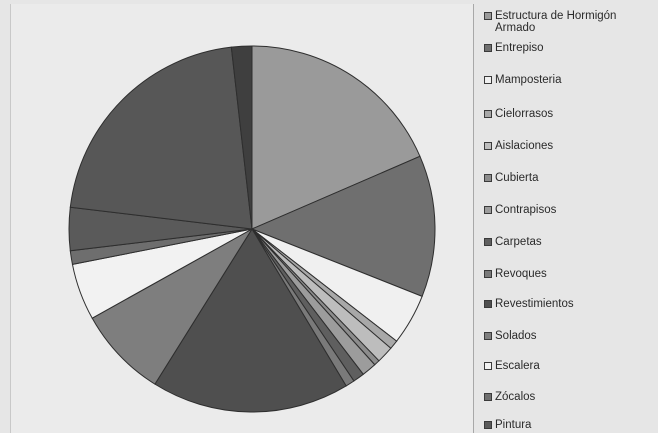  Describe the element at coordinates (518, 242) in the screenshot. I see `legend-label: Carpetas` at that location.